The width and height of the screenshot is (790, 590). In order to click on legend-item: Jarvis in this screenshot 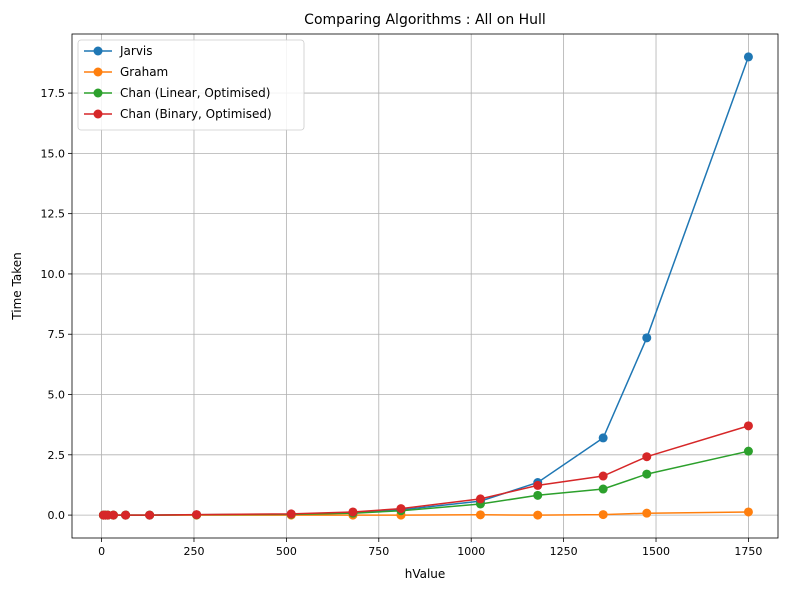, I will do `click(118, 51)`.